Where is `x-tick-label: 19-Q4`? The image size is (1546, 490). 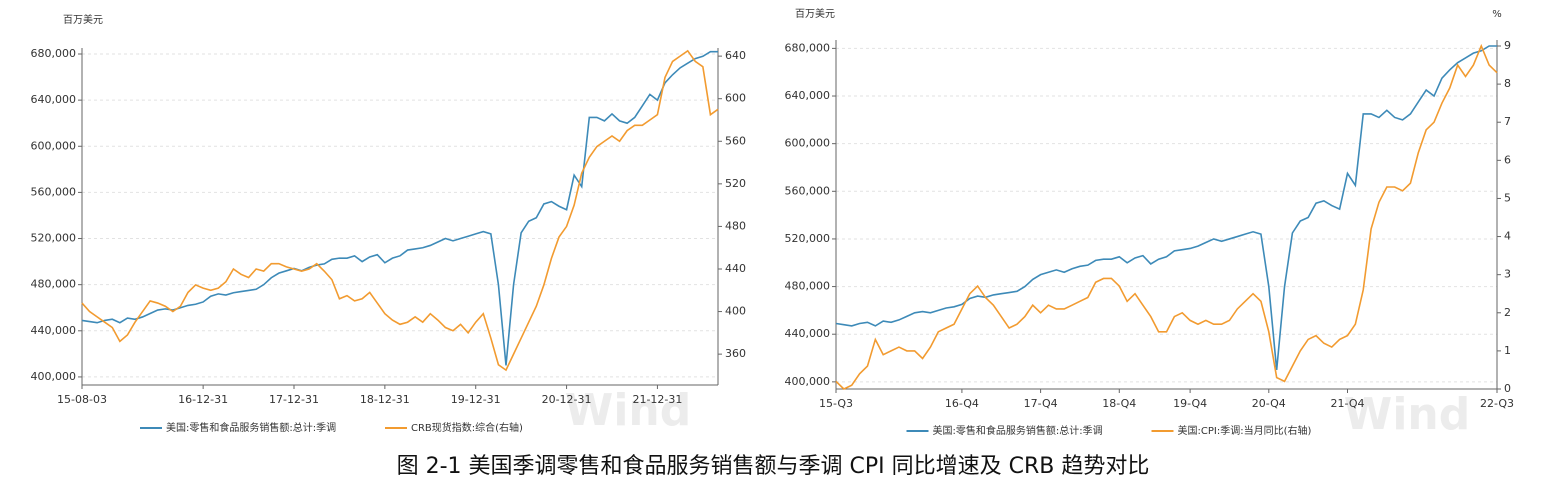 x-tick-label: 19-Q4 is located at coordinates (1190, 403).